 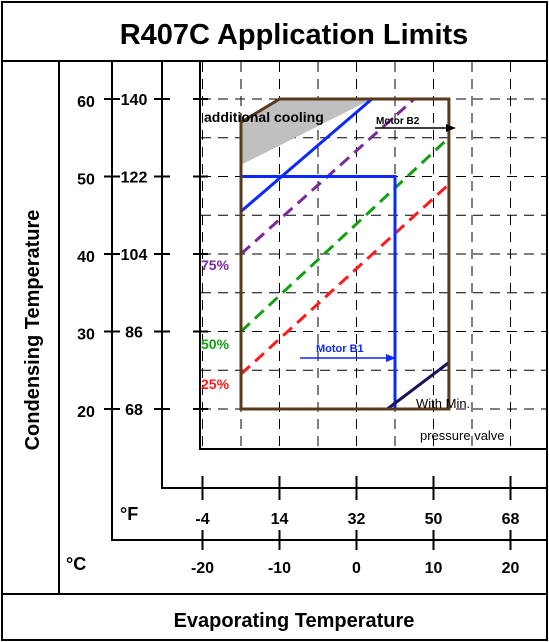 I want to click on y-axis-title: Condensing Temperature, so click(x=33, y=330).